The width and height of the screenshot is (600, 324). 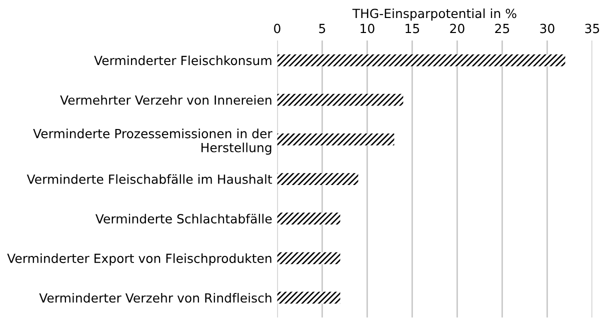 What do you see at coordinates (322, 29) in the screenshot?
I see `x-tick-label: 5` at bounding box center [322, 29].